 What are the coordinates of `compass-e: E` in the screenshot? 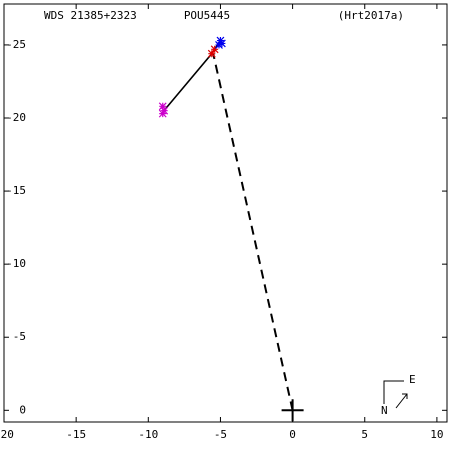 It's located at (412, 379).